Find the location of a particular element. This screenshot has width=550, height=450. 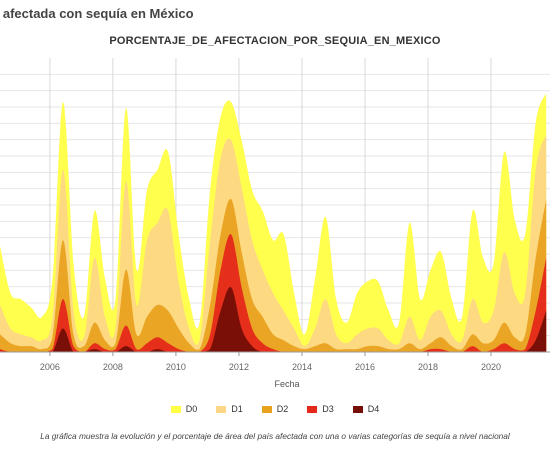

x-axis-label: Fecha is located at coordinates (286, 384).